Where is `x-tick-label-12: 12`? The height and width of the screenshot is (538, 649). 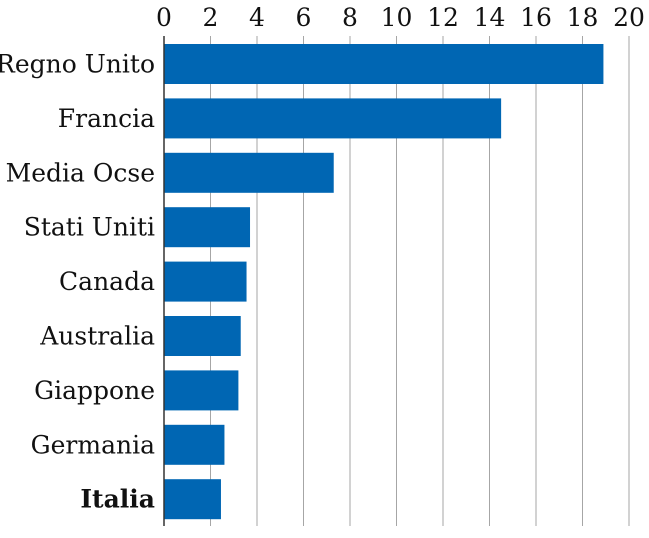 x-tick-label-12: 12 is located at coordinates (443, 17).